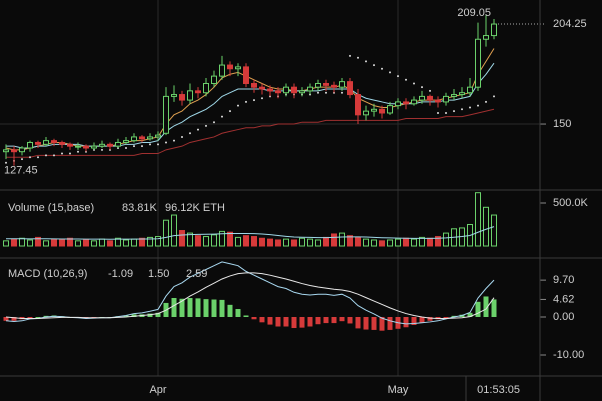 This screenshot has width=602, height=401. Describe the element at coordinates (474, 13) in the screenshot. I see `high-label: 209.05` at that location.